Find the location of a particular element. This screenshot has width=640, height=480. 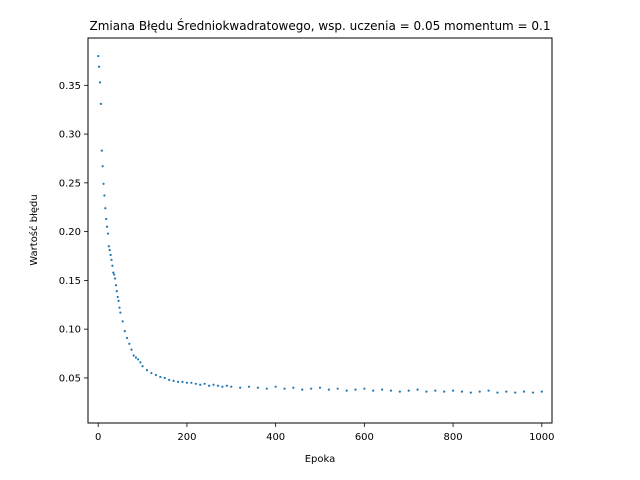

x-tick-label: 400 is located at coordinates (275, 437).